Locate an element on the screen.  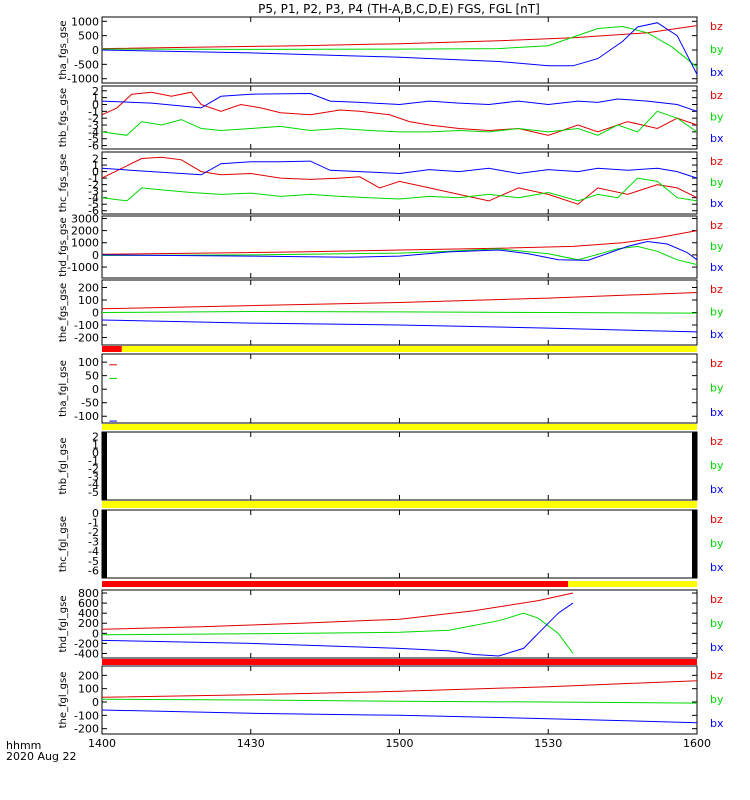
ylabel-thd_fgs: thd_fgs_gse is located at coordinates (63, 246).